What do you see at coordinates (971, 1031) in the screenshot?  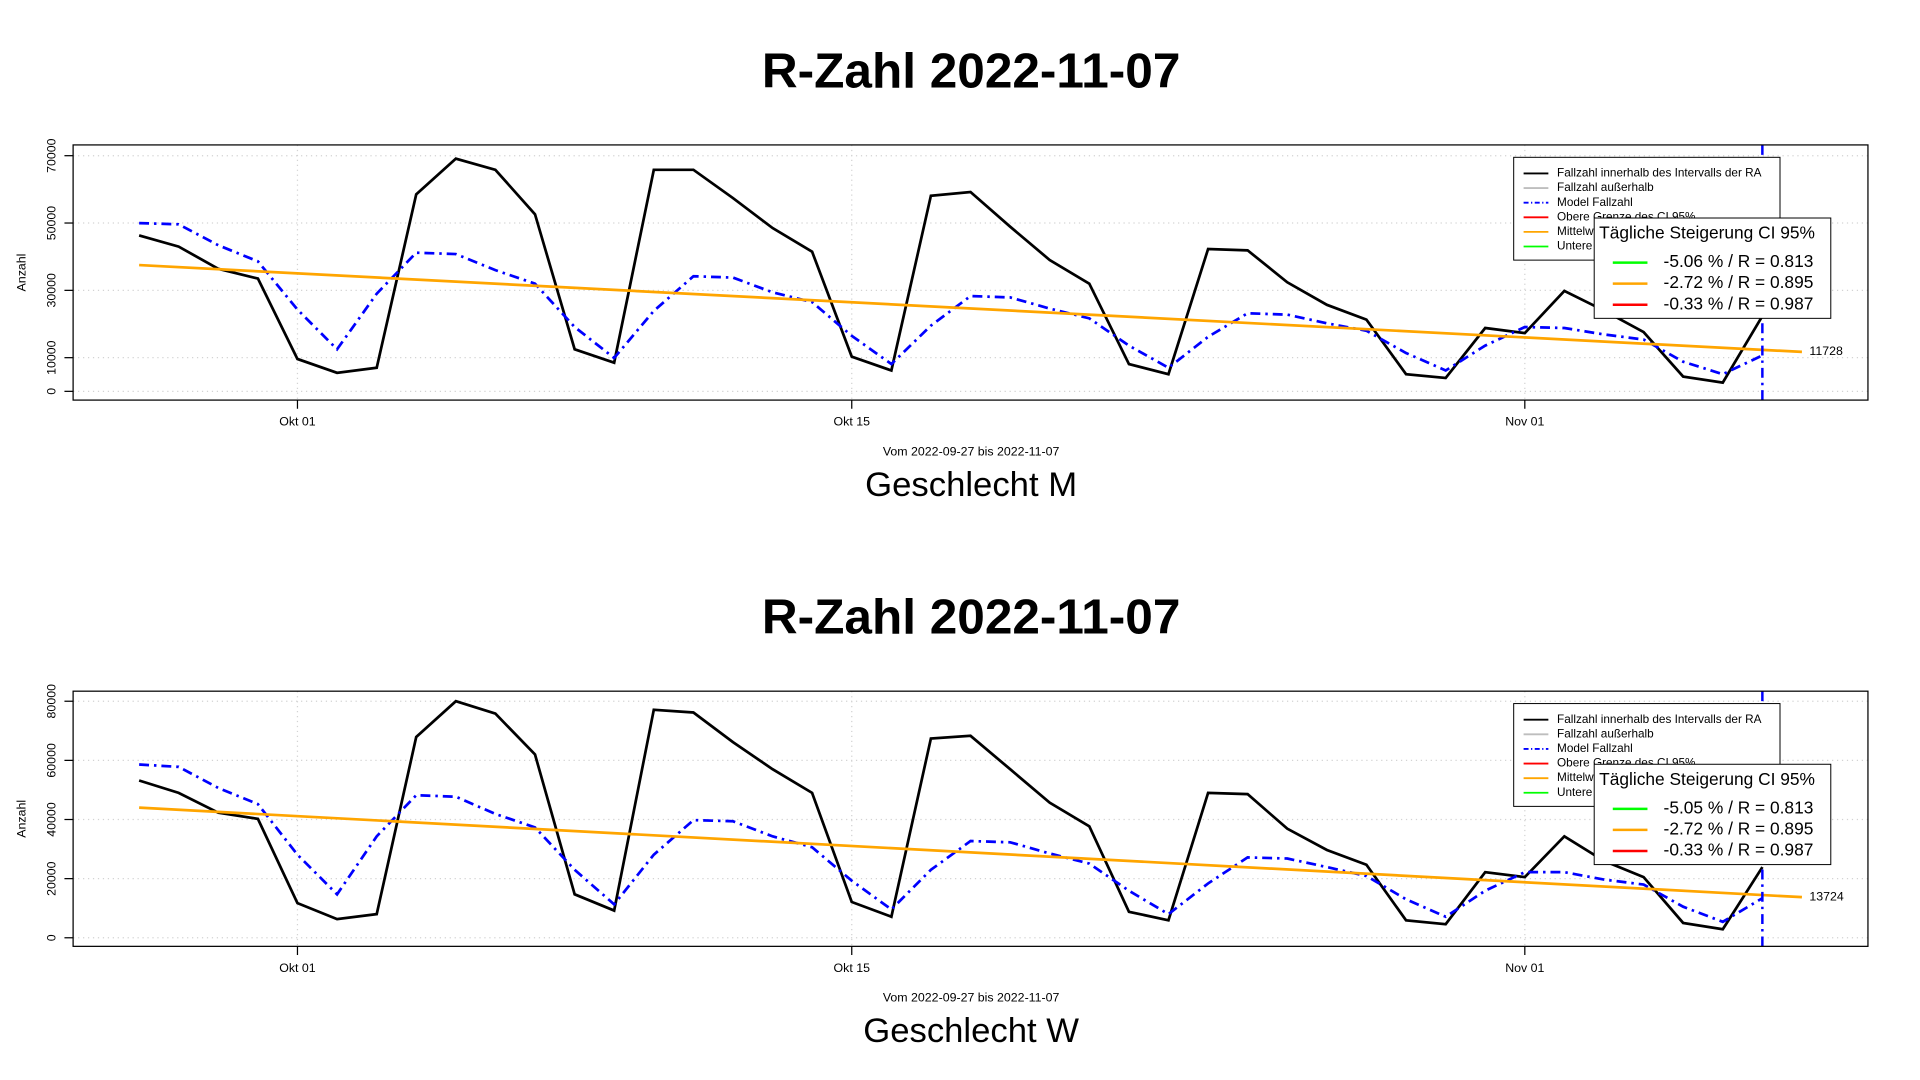 I see `chart-subtitle: Geschlecht W` at bounding box center [971, 1031].